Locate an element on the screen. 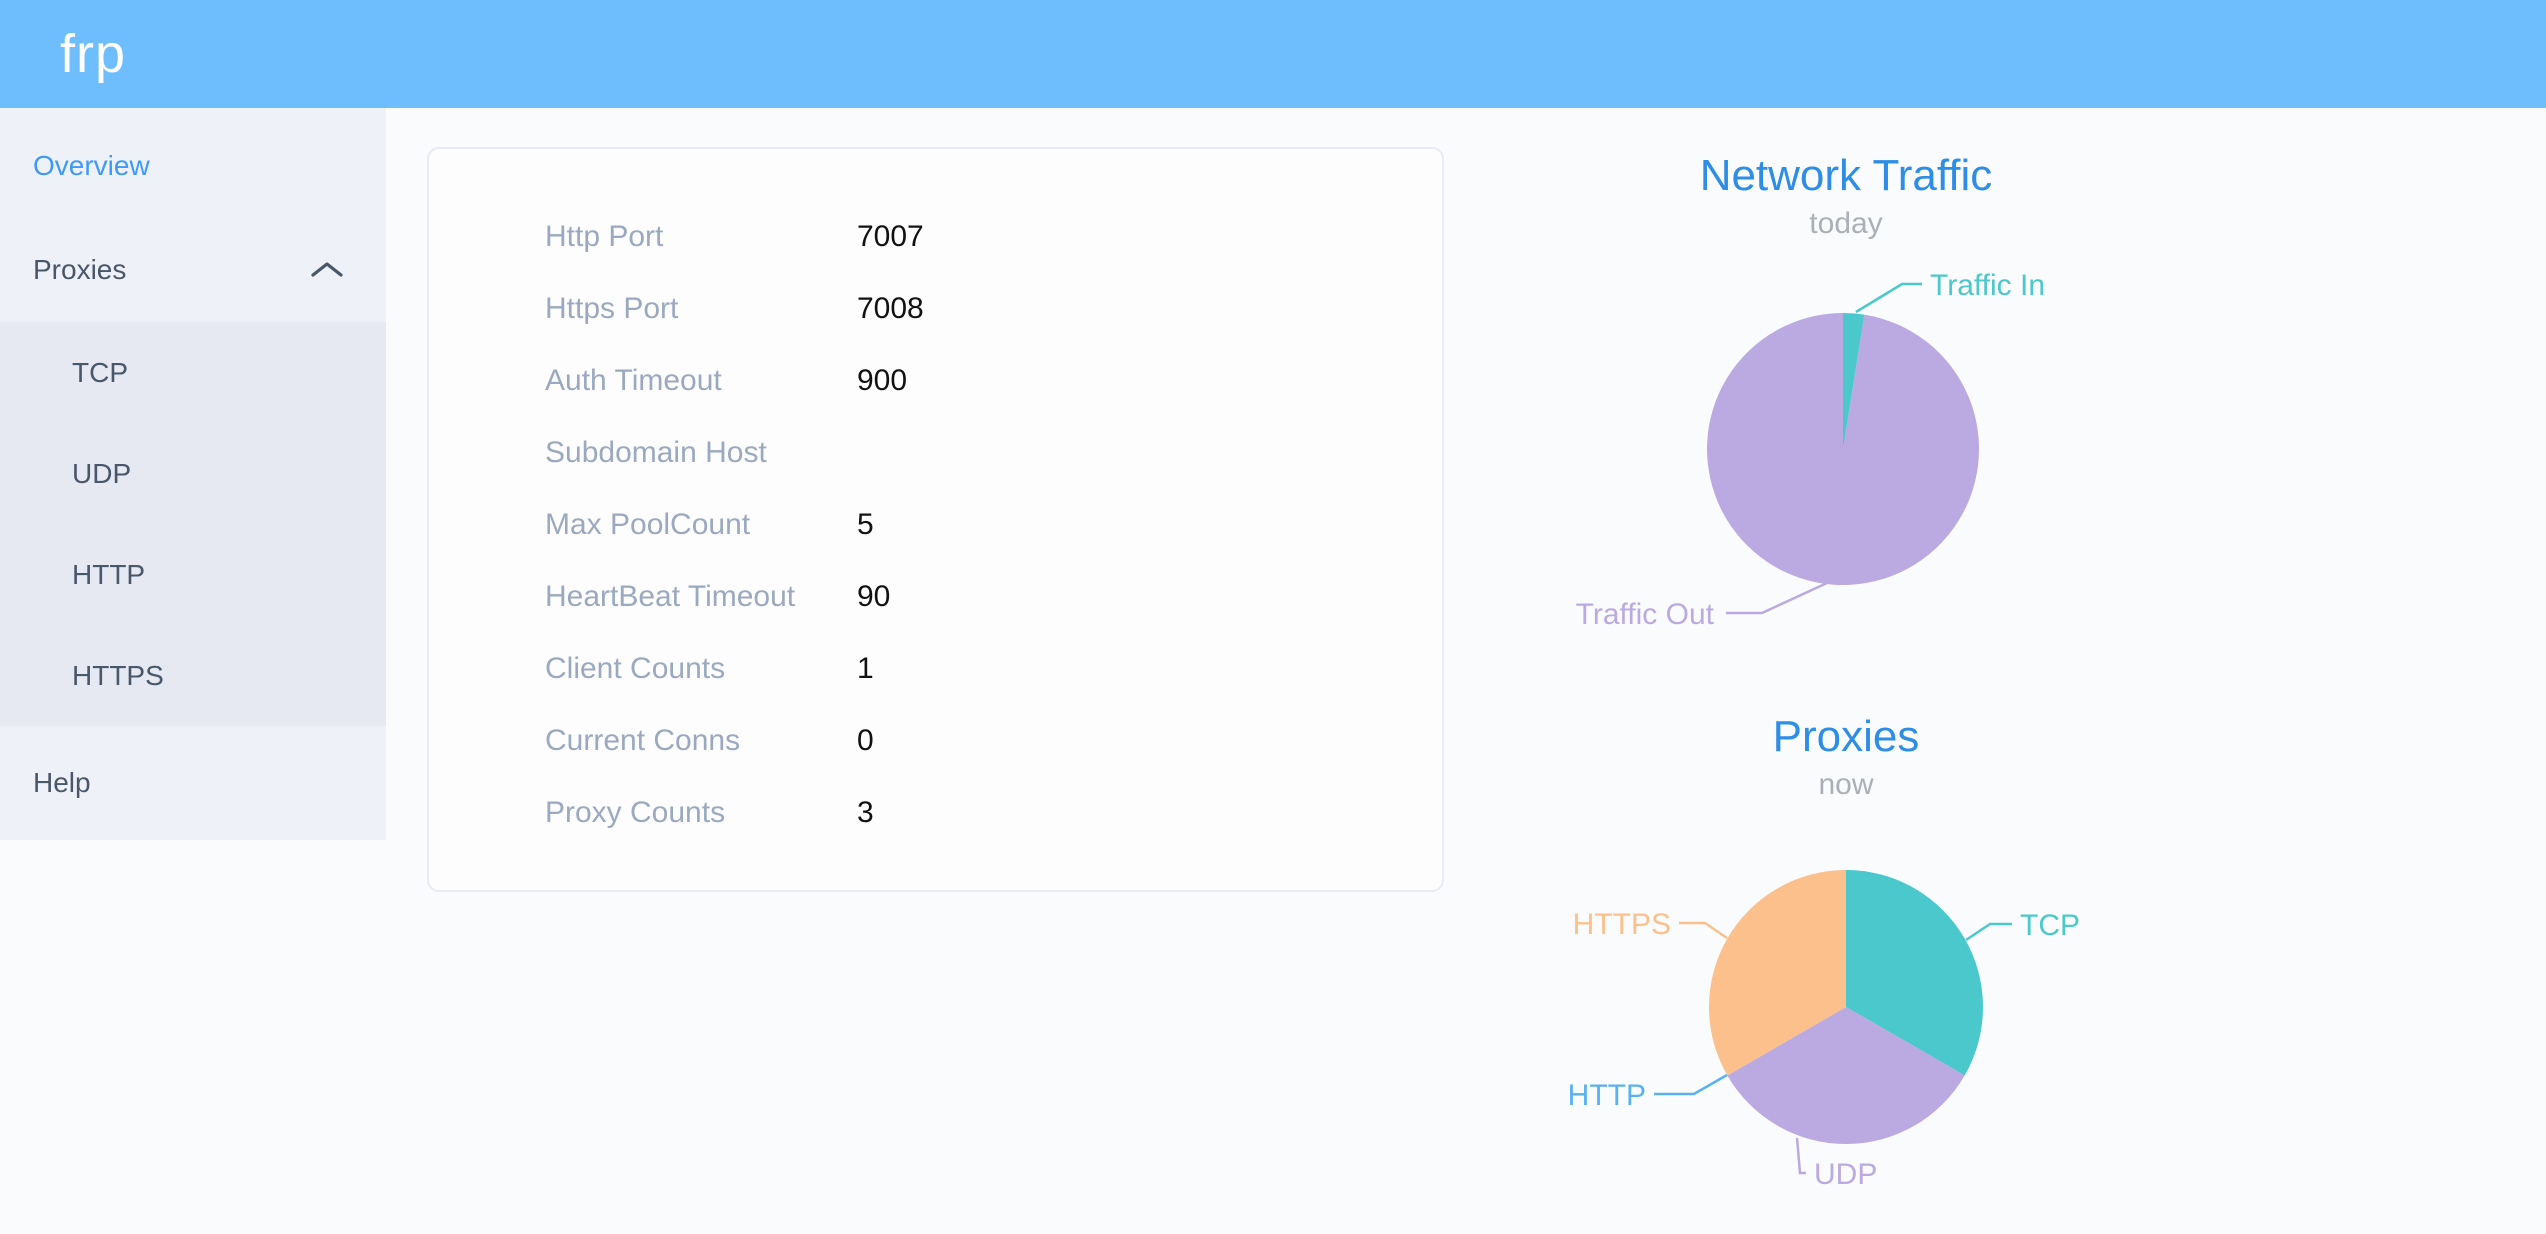  sidebar-item-label: HTTPS is located at coordinates (118, 675).